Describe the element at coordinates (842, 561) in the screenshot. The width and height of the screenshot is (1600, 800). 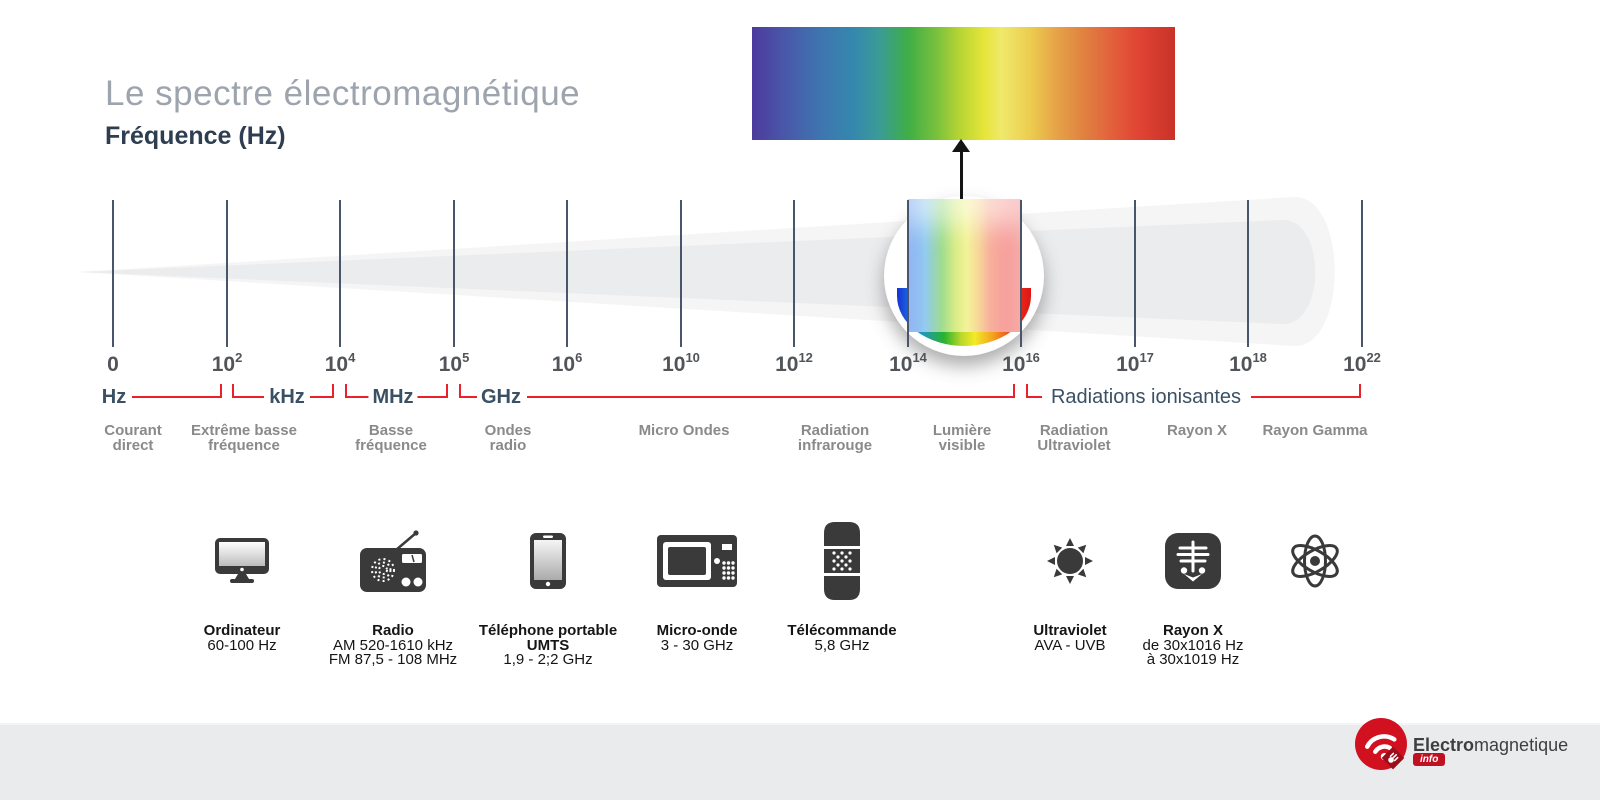
I see `remote-icon` at that location.